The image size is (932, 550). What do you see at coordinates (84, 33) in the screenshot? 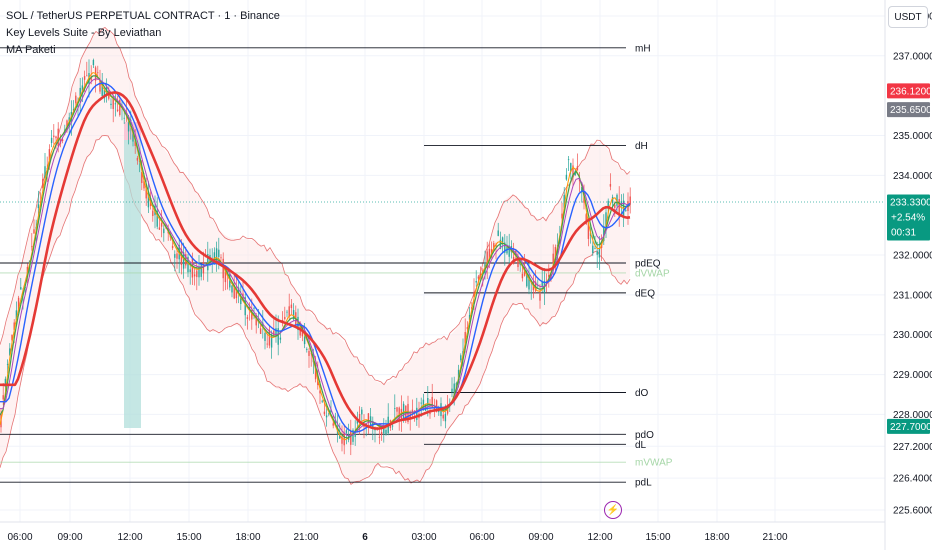
I see `indicator-key-levels: Key Levels Suite - By Leviathan` at bounding box center [84, 33].